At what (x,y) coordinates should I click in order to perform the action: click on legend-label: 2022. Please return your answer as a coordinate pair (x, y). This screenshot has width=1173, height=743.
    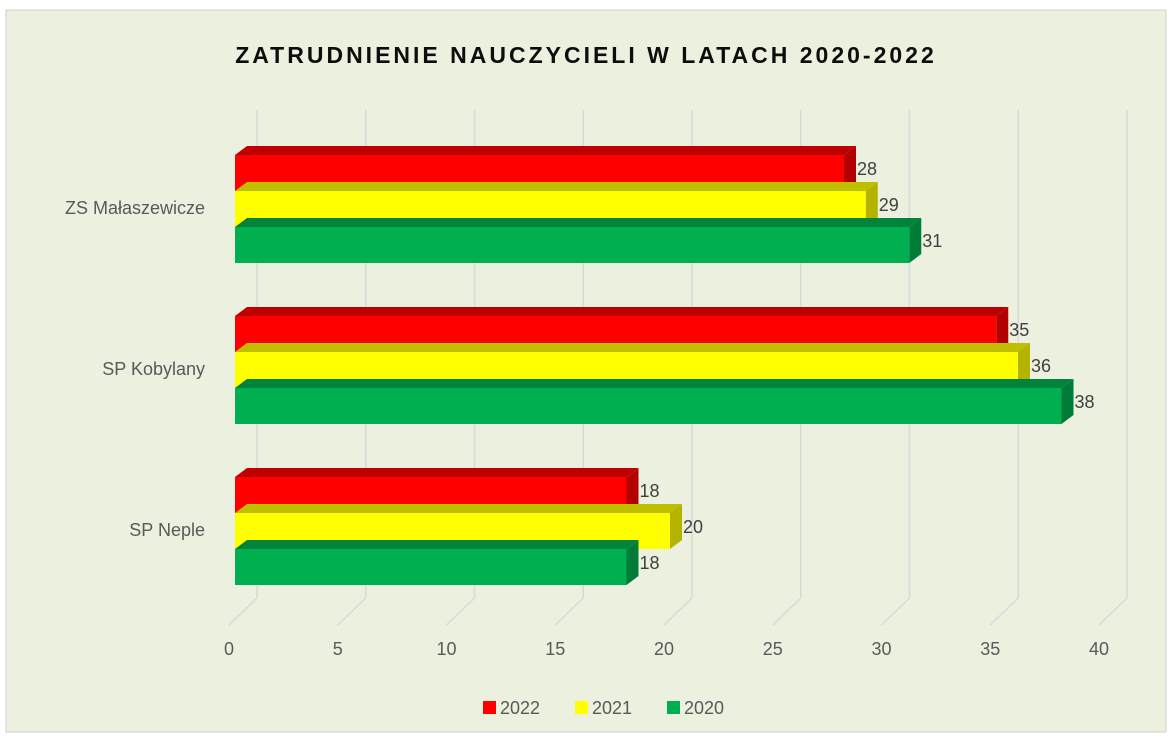
    Looking at the image, I should click on (520, 708).